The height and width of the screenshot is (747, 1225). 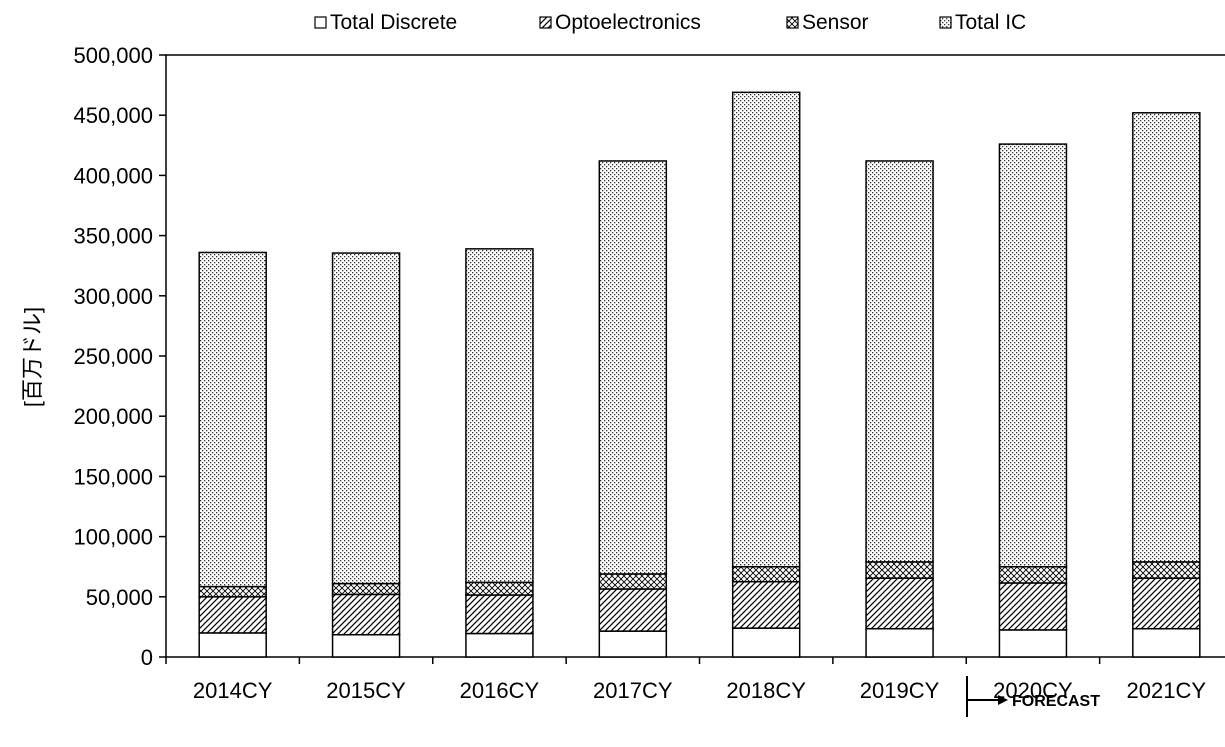 What do you see at coordinates (113, 296) in the screenshot?
I see `y-tick-label: 300,000` at bounding box center [113, 296].